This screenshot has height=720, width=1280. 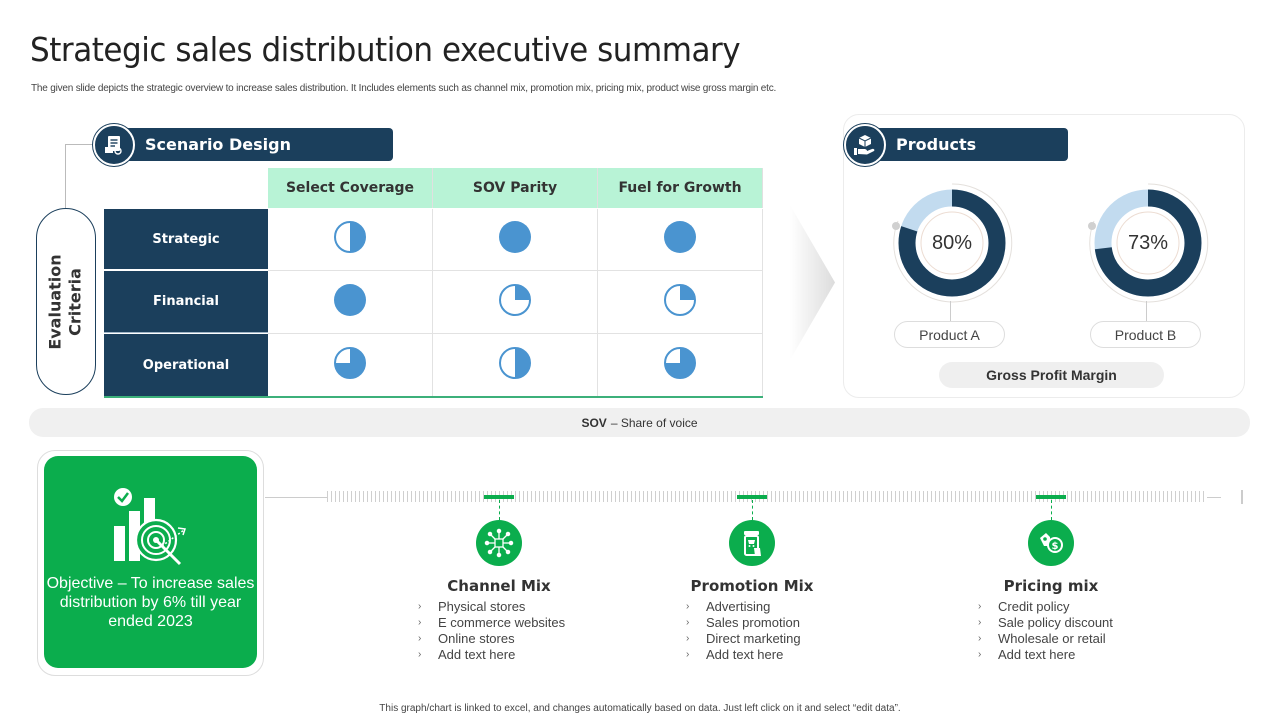 I want to click on sov-abbreviation: SOV, so click(x=594, y=422).